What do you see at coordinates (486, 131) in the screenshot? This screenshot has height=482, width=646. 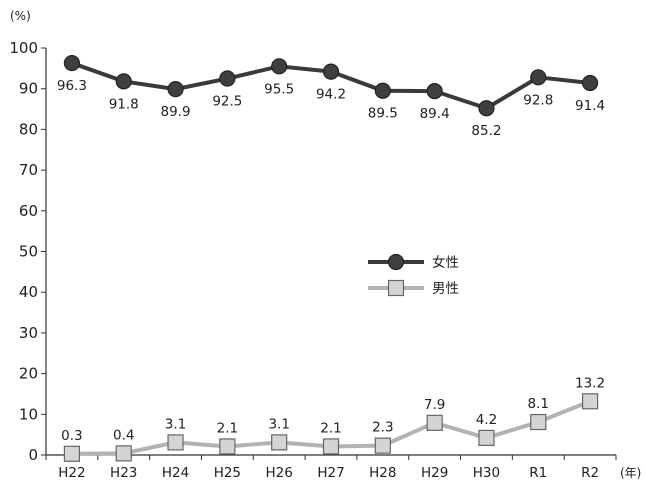 I see `data-label: 85.2` at bounding box center [486, 131].